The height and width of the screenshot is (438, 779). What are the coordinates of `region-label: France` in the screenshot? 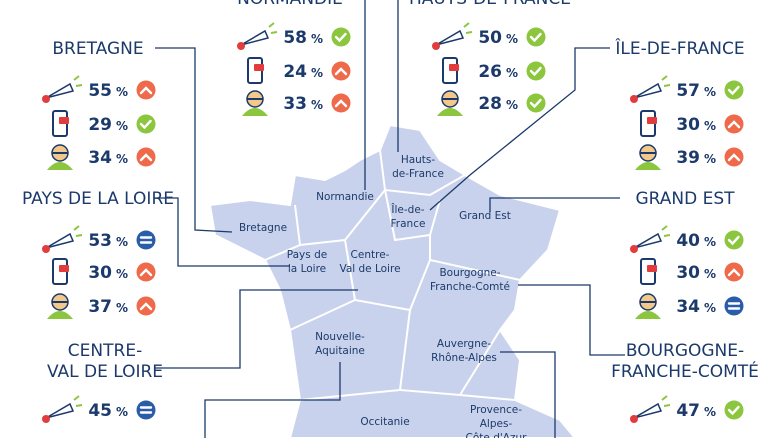 It's located at (408, 224).